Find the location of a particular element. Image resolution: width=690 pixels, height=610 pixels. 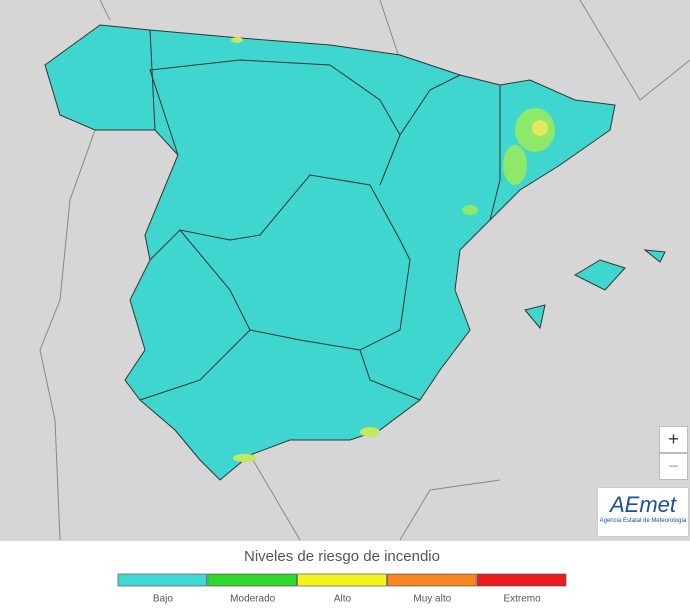

legend-label: Extremo is located at coordinates (522, 599).